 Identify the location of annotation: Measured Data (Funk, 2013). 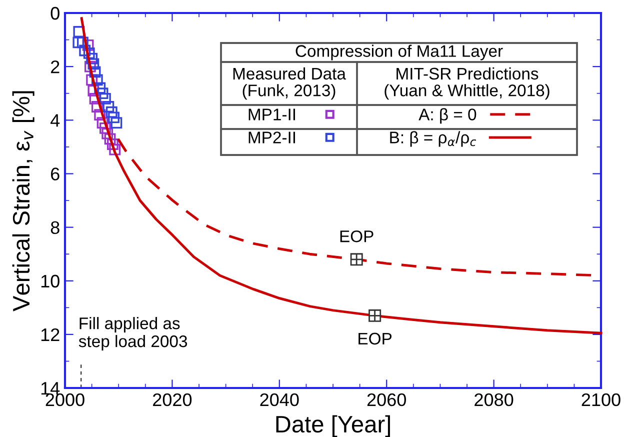
(289, 83).